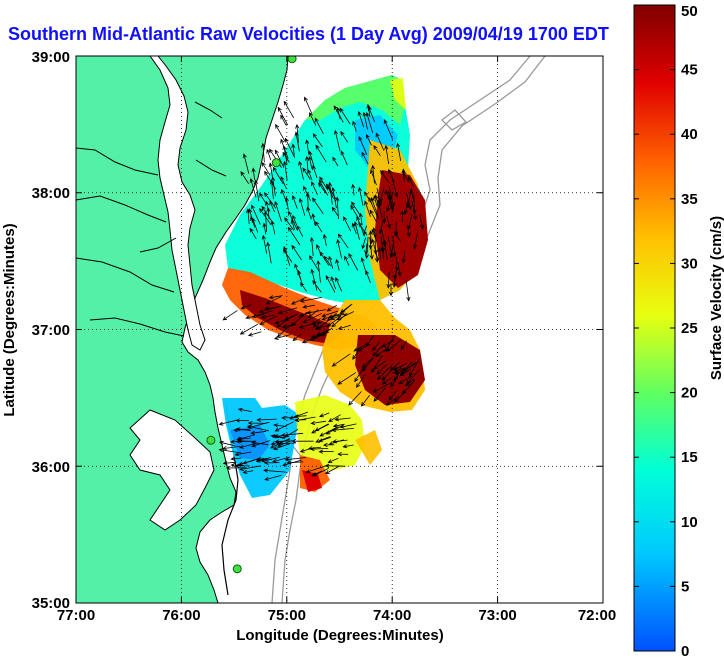 The height and width of the screenshot is (659, 724). What do you see at coordinates (181, 615) in the screenshot?
I see `x-tick-label: 76:00` at bounding box center [181, 615].